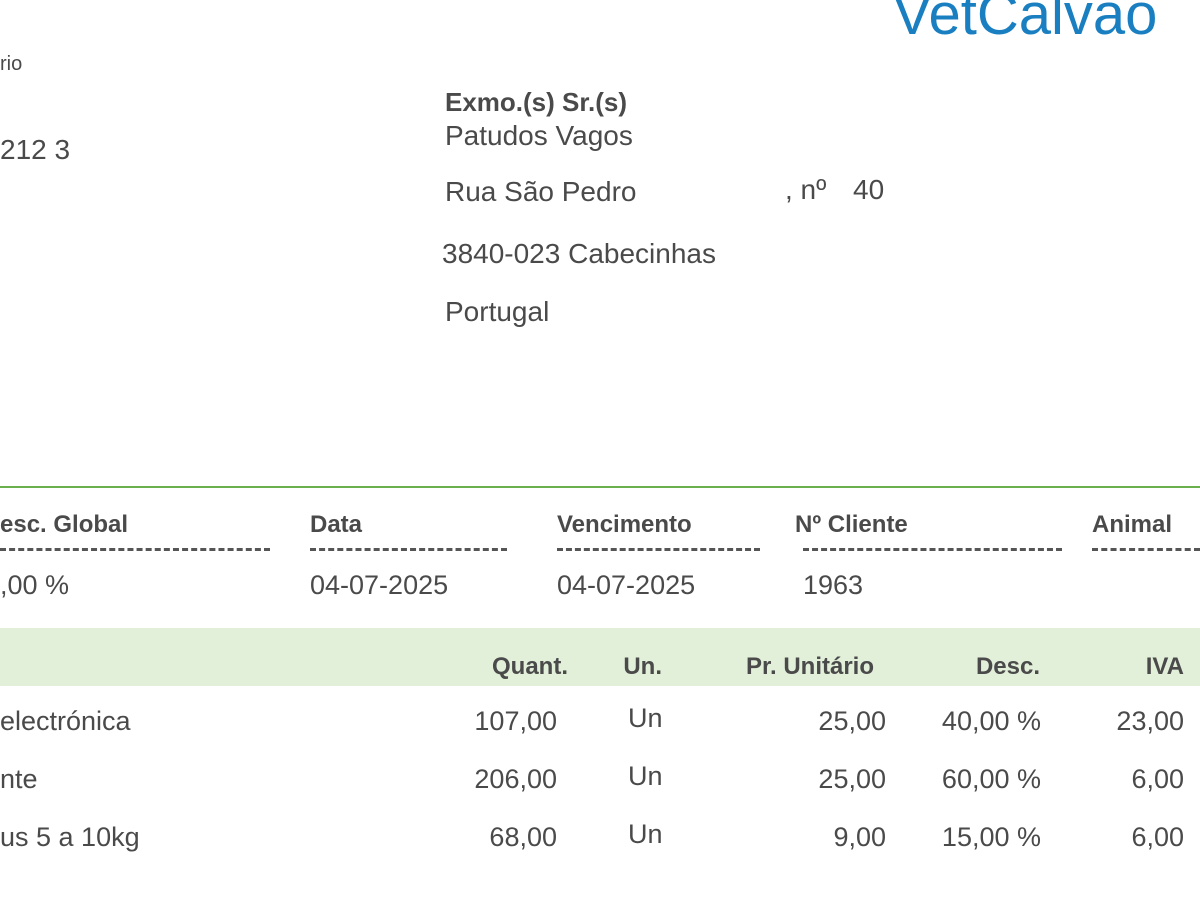  What do you see at coordinates (497, 311) in the screenshot?
I see `country: Portugal` at bounding box center [497, 311].